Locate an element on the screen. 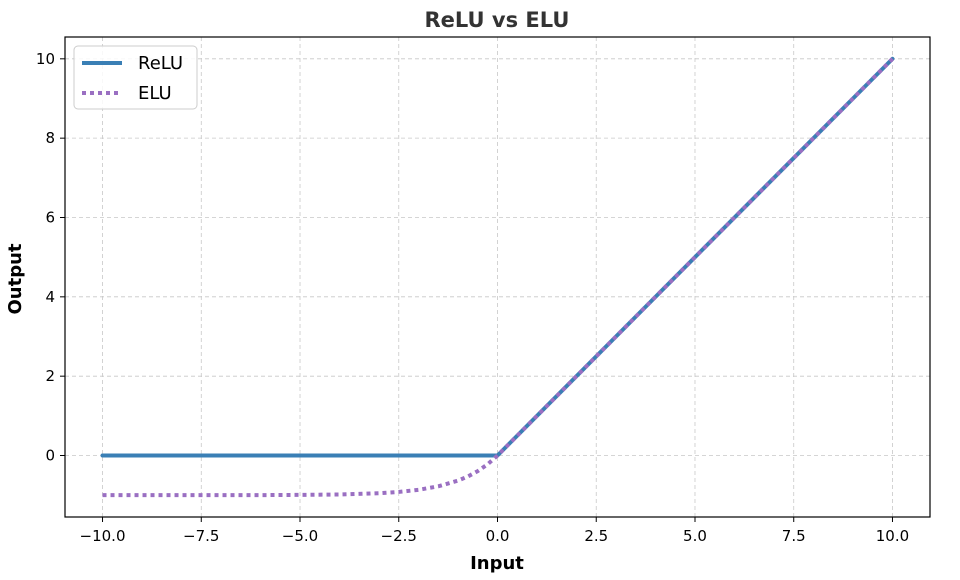  y-axis-ticks: 0 2 4 6 8 10 is located at coordinates (50, 257).